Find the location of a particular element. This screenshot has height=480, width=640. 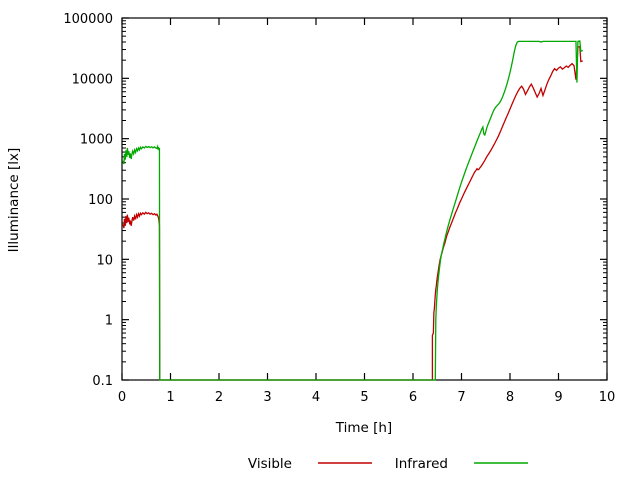

x-tick-label: 9 is located at coordinates (558, 397).